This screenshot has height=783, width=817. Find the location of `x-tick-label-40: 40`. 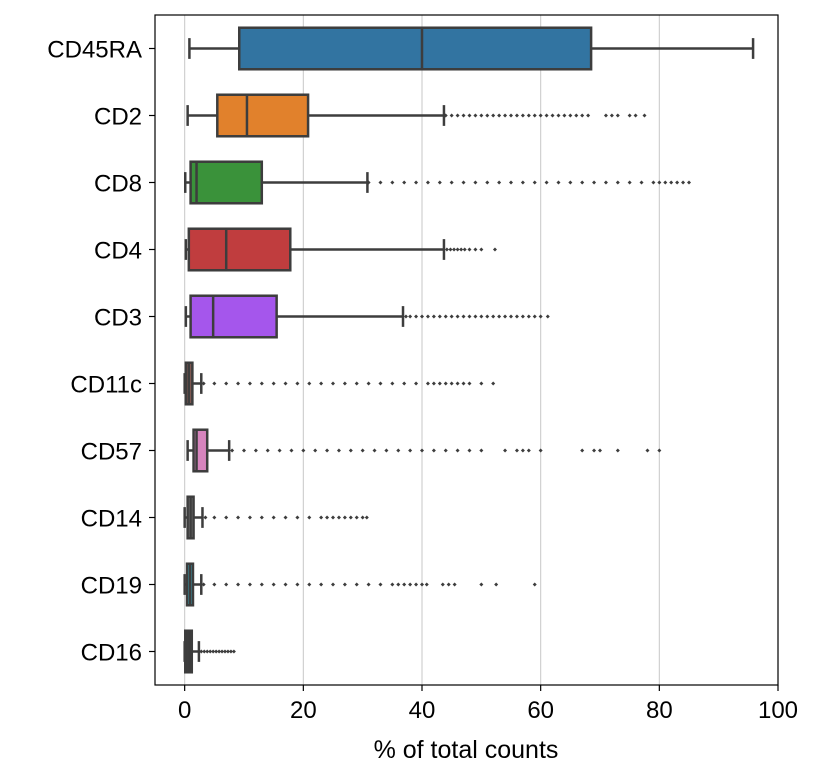

x-tick-label-40: 40 is located at coordinates (422, 710).